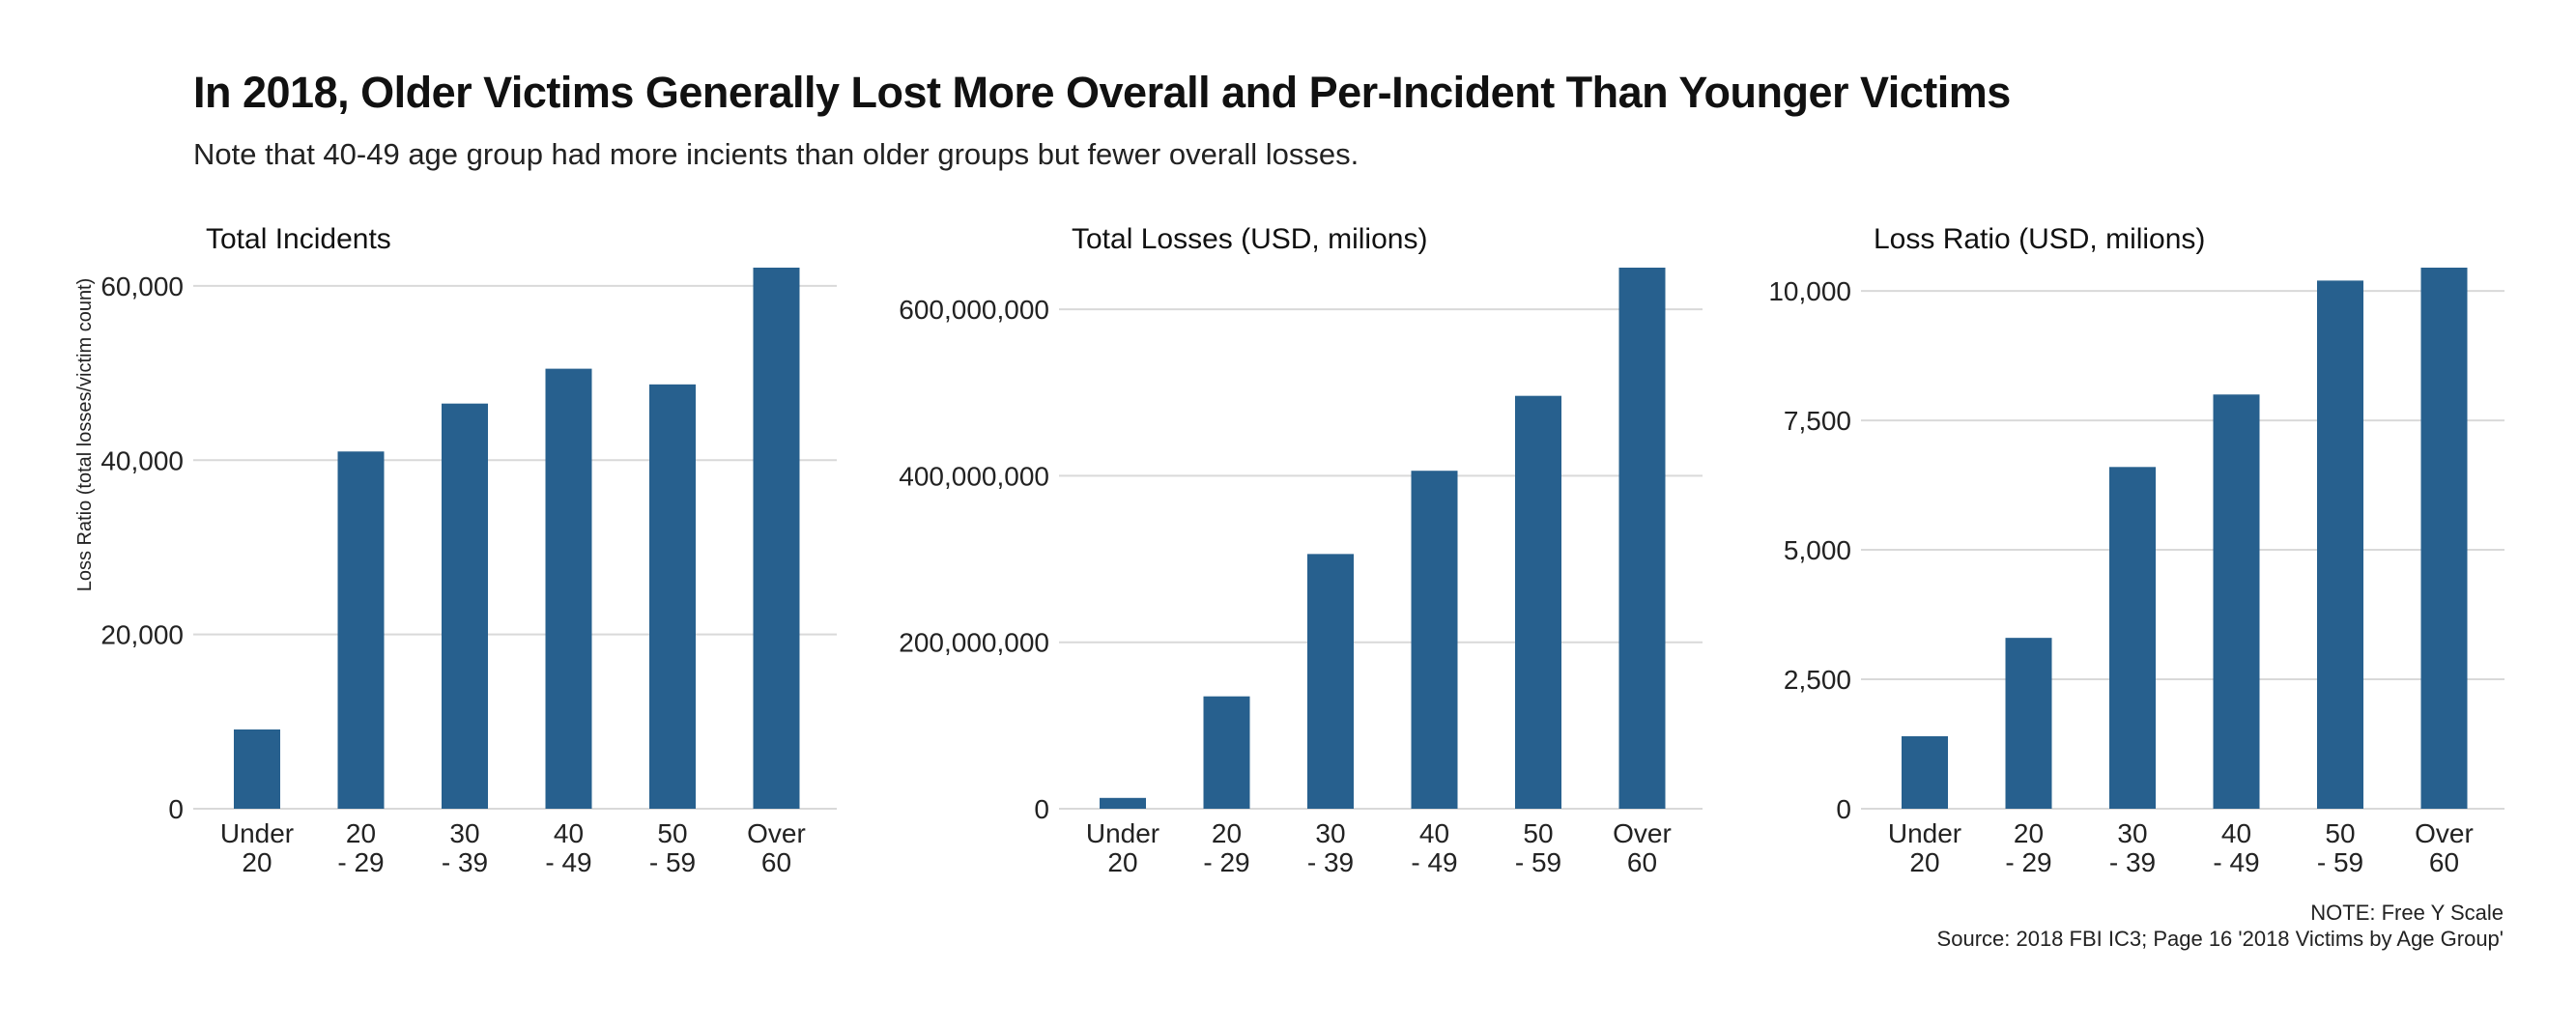 The image size is (2576, 1030). I want to click on panel-title: Total Losses (USD, milions), so click(1250, 239).